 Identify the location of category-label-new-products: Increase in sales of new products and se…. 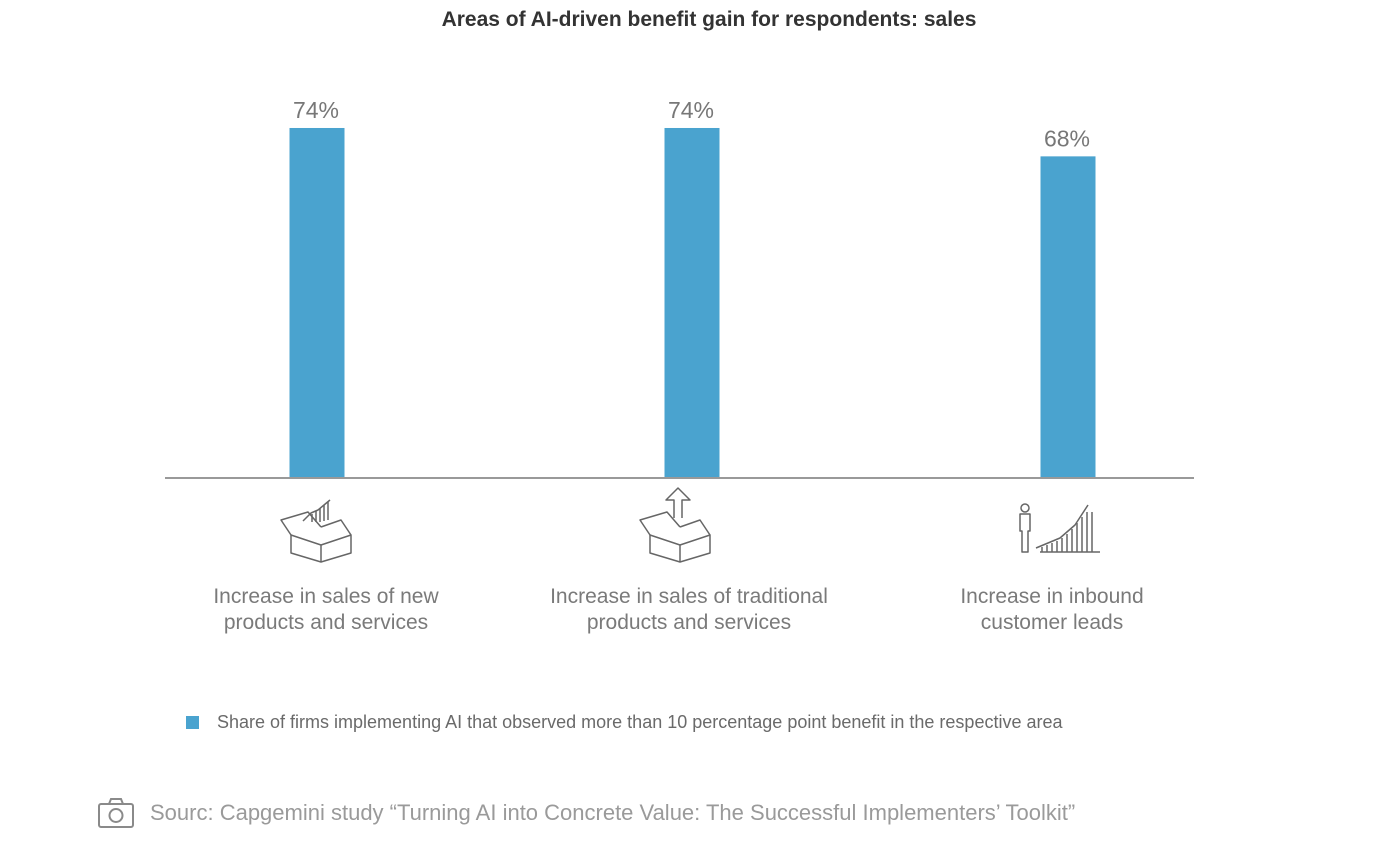
(326, 610).